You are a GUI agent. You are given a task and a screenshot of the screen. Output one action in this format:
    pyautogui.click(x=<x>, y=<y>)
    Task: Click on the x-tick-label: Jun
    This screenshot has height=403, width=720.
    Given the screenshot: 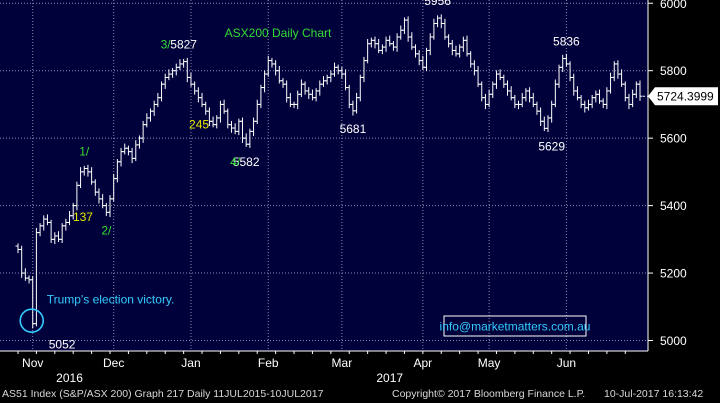 What is the action you would take?
    pyautogui.click(x=566, y=363)
    